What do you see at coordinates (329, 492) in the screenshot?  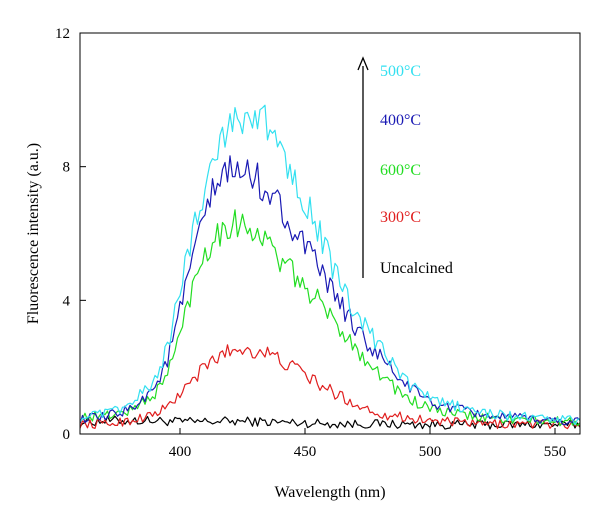 I see `x-axis-label: Wavelength (nm)` at bounding box center [329, 492].